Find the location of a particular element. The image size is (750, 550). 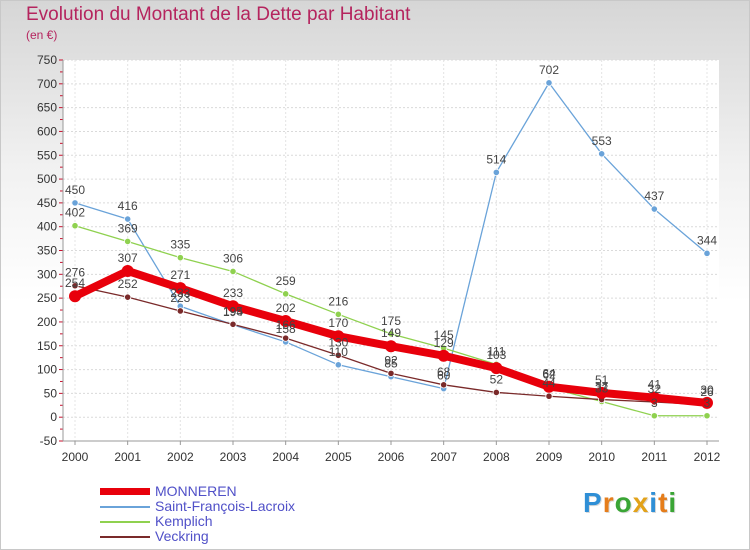

y-tick-label: 400 is located at coordinates (47, 227).